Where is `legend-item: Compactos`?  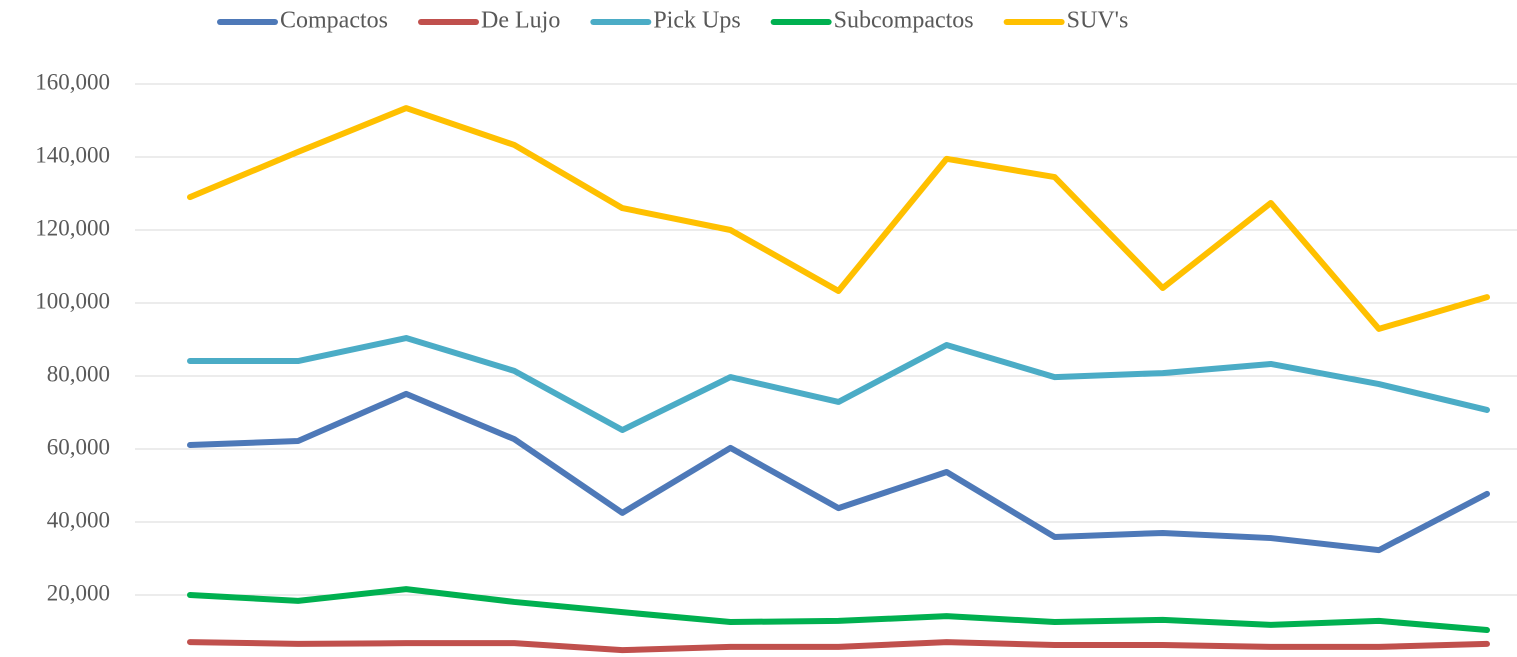
legend-item: Compactos is located at coordinates (302, 21).